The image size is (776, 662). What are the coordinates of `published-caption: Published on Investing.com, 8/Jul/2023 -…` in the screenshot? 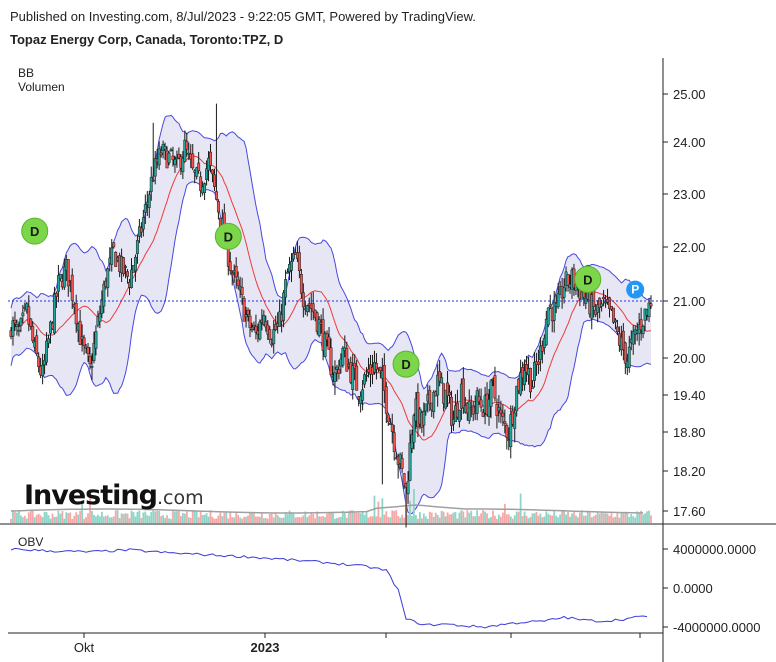 It's located at (243, 16).